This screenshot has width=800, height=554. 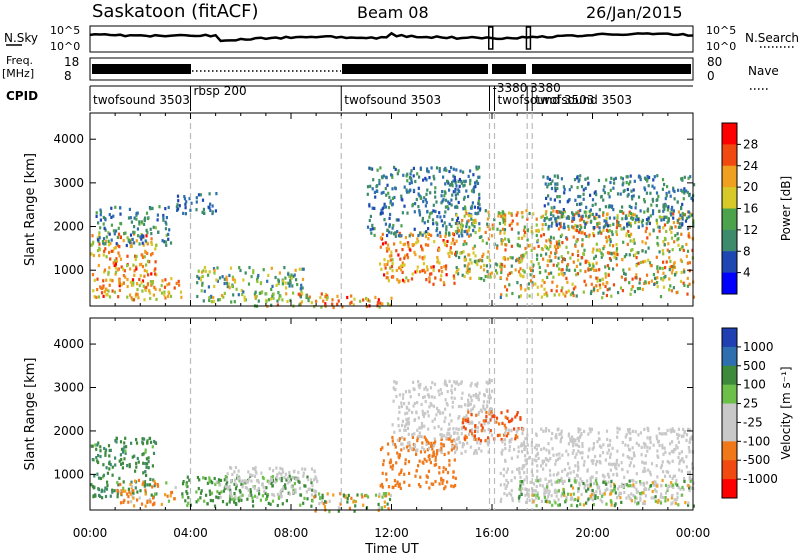 What do you see at coordinates (729, 470) in the screenshot?
I see `velocity-colorbar-segment` at bounding box center [729, 470].